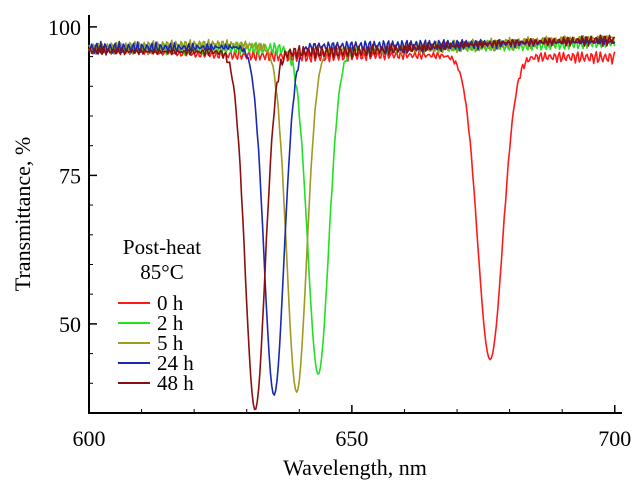 This screenshot has height=481, width=640. I want to click on legend-label-48-h: 48 h, so click(175, 383).